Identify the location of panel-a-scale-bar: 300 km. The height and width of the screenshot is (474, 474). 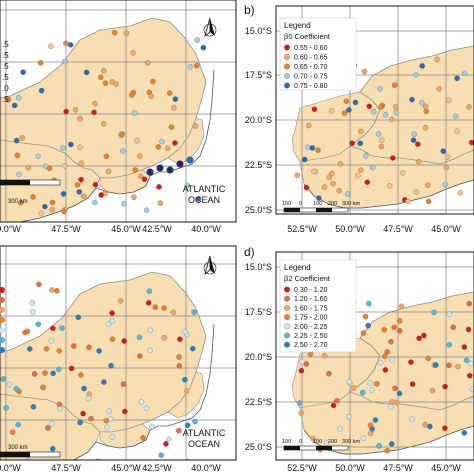
(30, 192).